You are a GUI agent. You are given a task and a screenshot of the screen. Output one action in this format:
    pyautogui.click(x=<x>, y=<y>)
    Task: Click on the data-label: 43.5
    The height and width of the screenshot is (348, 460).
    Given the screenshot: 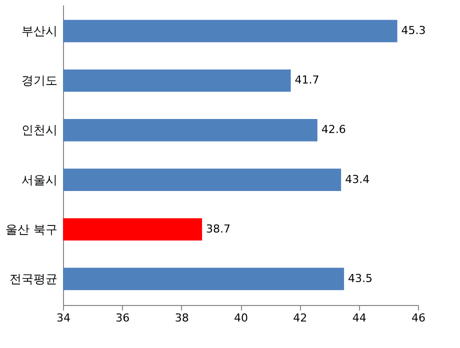 What is the action you would take?
    pyautogui.click(x=360, y=278)
    